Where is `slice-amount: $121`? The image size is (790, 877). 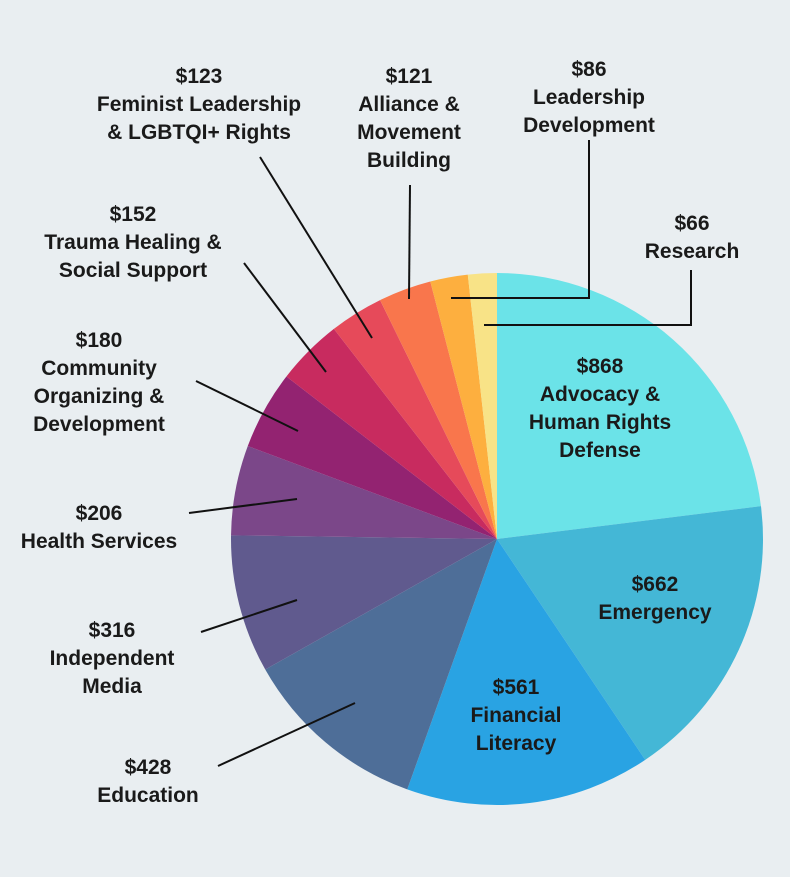 slice-amount: $121 is located at coordinates (409, 76).